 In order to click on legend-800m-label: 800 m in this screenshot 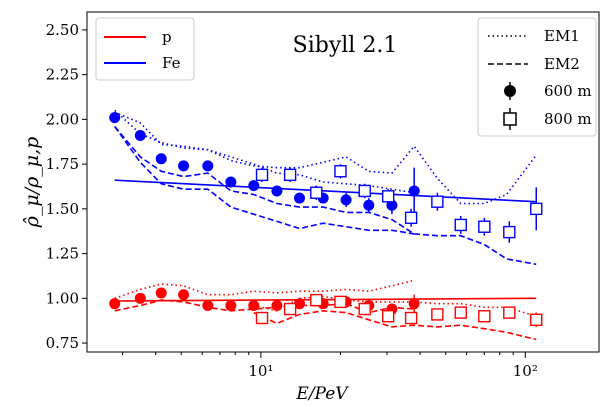, I will do `click(568, 119)`.